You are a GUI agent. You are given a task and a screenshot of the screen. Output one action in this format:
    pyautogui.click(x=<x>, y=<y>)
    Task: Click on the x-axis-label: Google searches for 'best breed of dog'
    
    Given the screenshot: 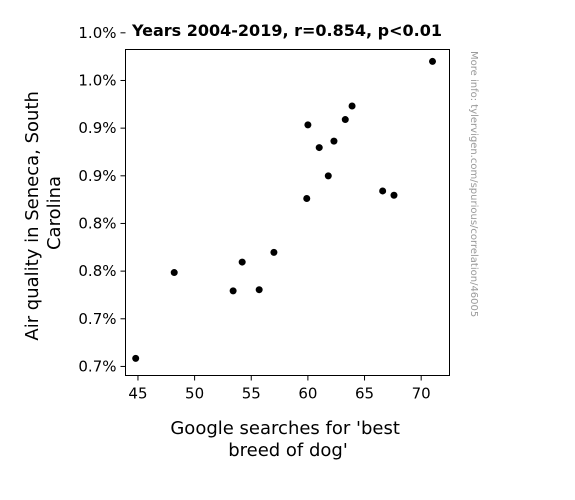 What is the action you would take?
    pyautogui.click(x=287, y=439)
    